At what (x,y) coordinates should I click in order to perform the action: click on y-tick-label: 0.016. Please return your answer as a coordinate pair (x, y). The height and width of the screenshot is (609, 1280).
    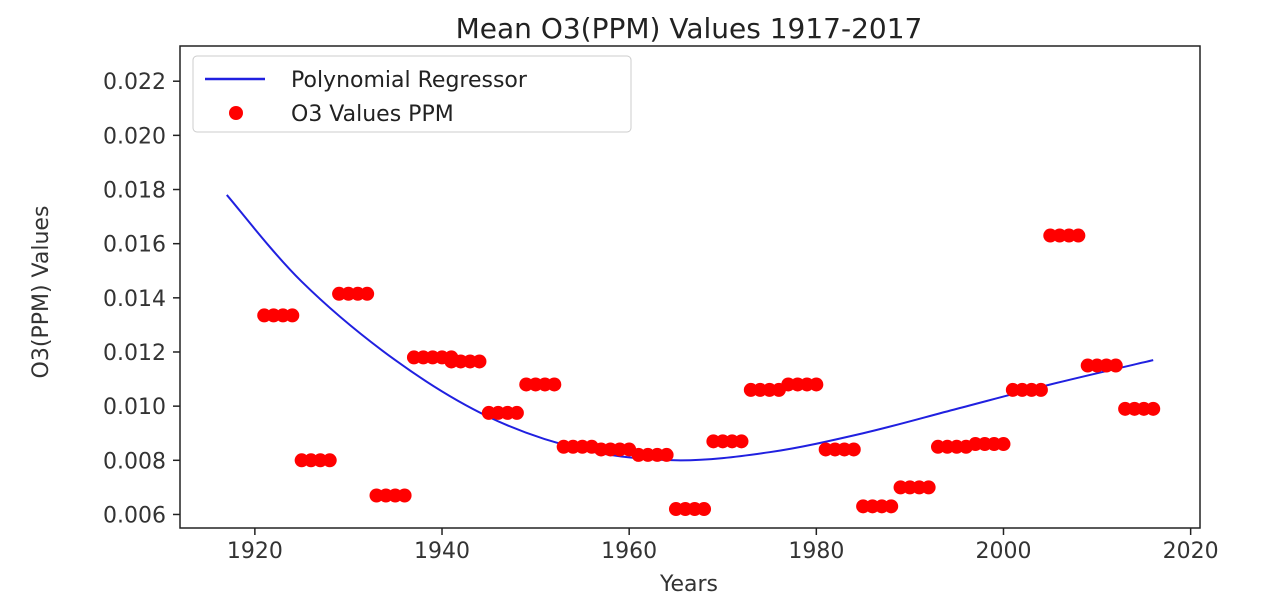
    Looking at the image, I should click on (134, 245).